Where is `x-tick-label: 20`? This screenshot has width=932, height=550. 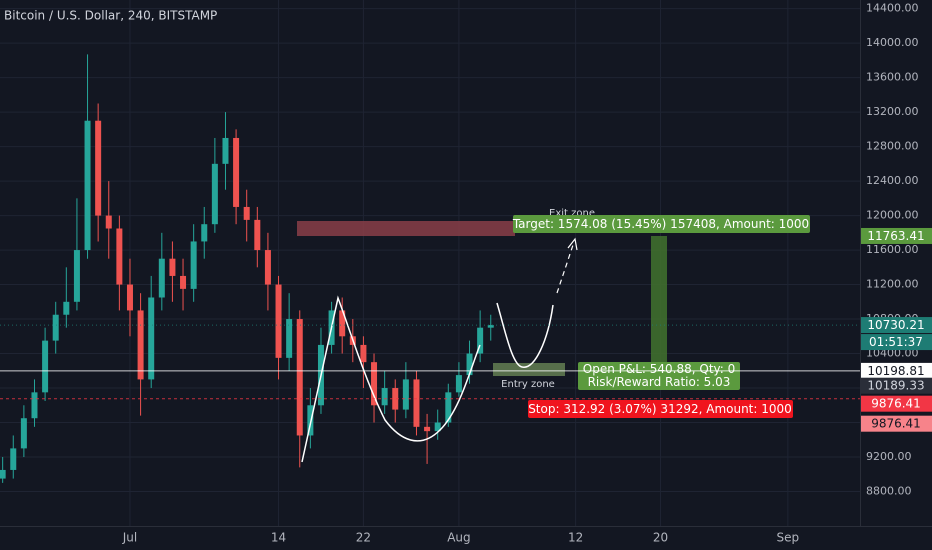
x-tick-label: 20 is located at coordinates (660, 538).